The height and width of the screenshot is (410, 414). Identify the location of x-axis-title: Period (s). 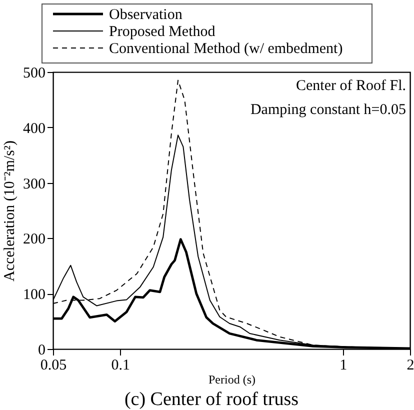
(232, 379).